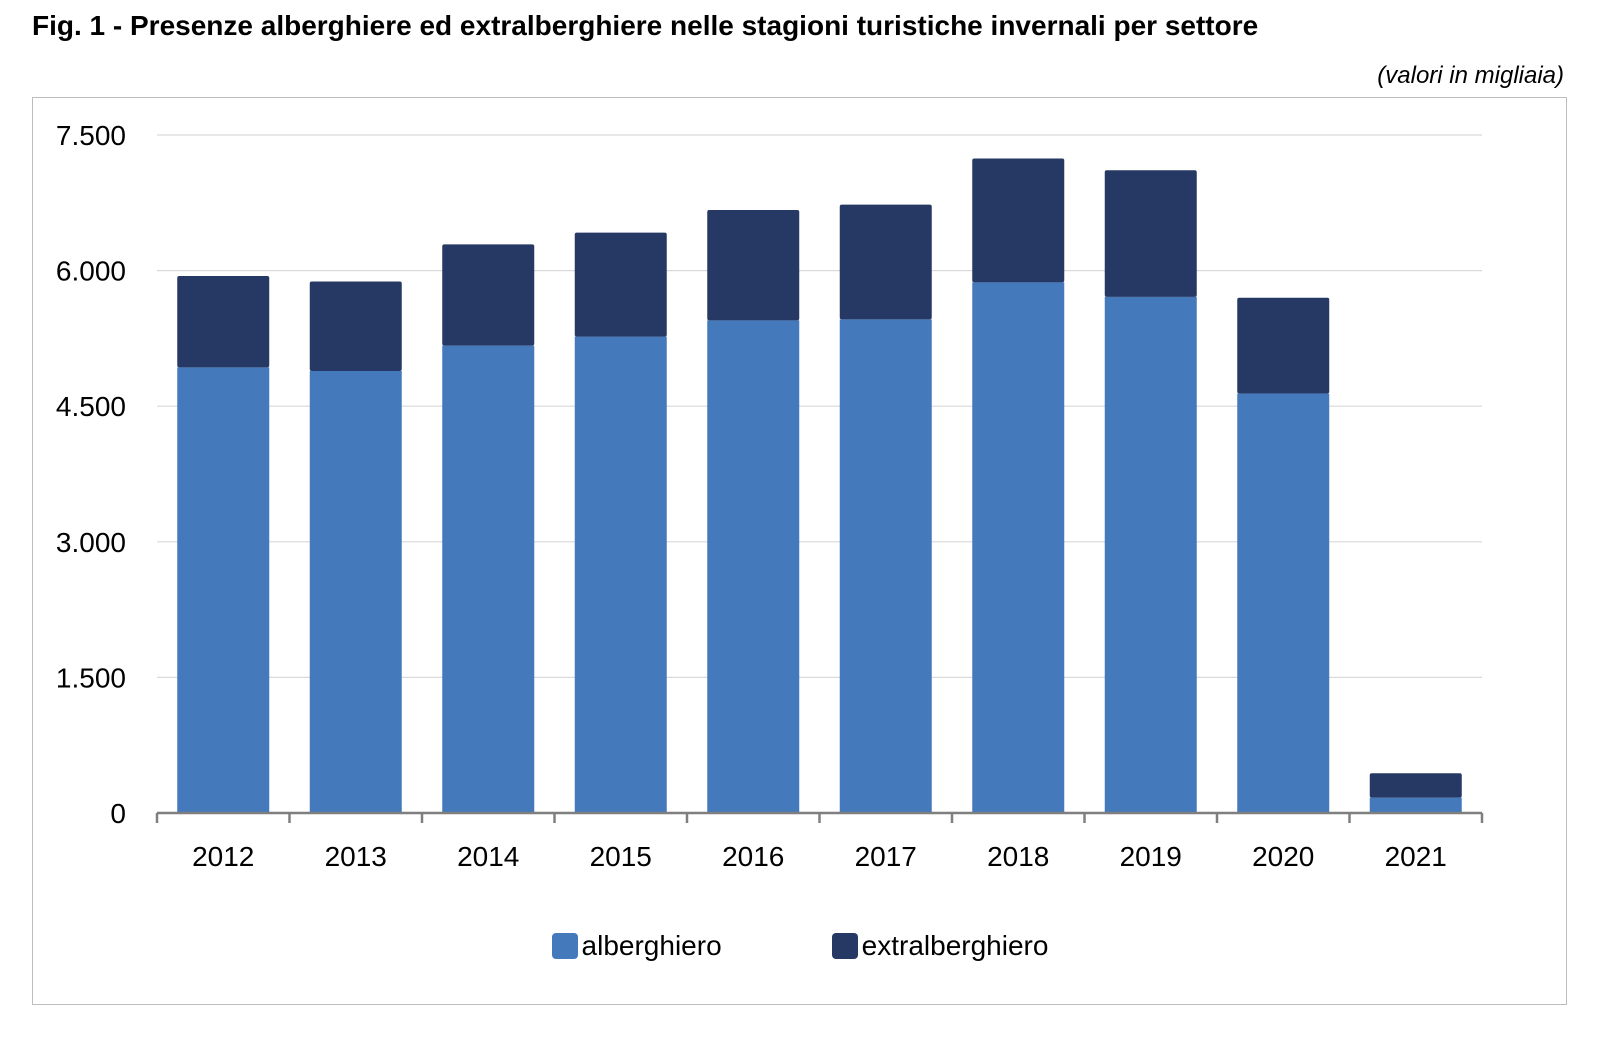 This screenshot has height=1044, width=1600. Describe the element at coordinates (955, 945) in the screenshot. I see `legend-label-extralberghiero: extralberghiero` at that location.